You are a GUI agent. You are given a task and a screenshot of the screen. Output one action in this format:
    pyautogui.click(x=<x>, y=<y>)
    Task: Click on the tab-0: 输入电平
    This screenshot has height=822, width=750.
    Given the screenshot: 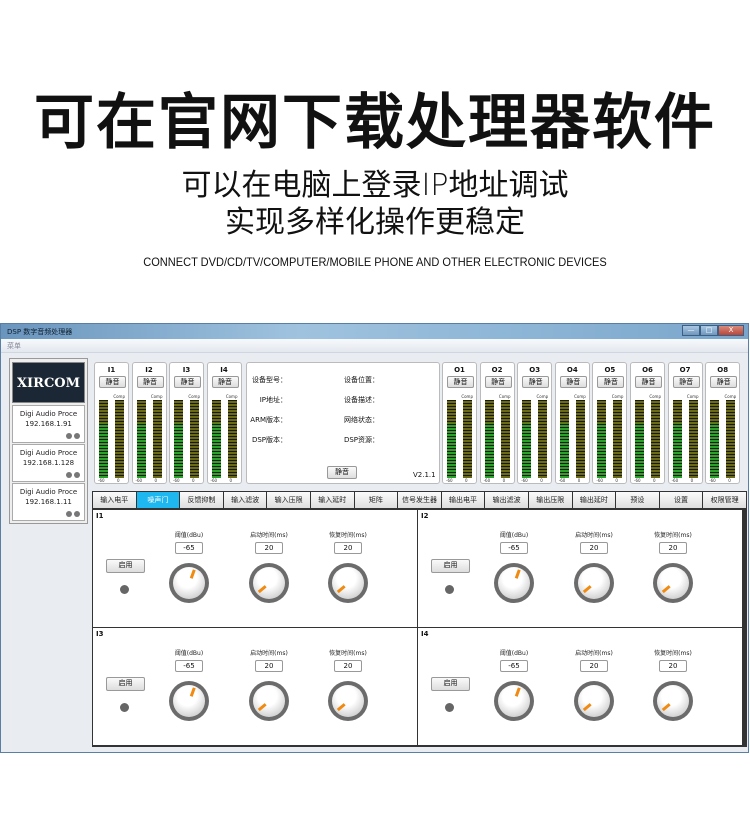 What is the action you would take?
    pyautogui.click(x=114, y=500)
    